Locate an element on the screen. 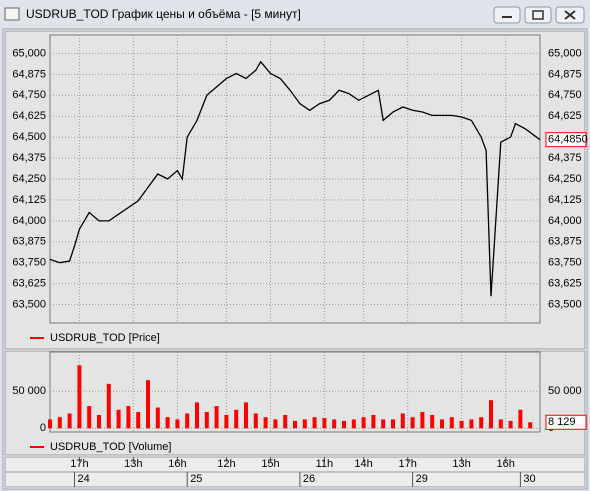  y-tick-label-right: 64,375 is located at coordinates (565, 158).